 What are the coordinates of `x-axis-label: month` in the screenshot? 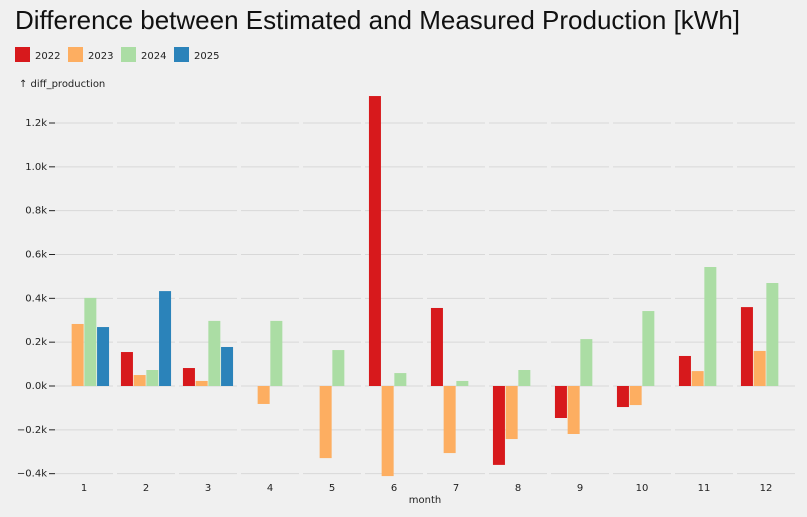 It's located at (425, 500).